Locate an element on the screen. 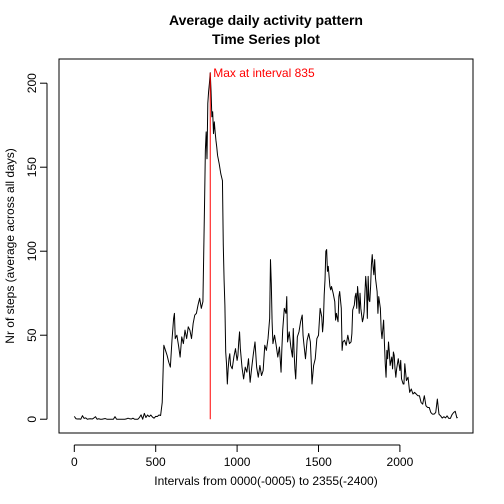 The height and width of the screenshot is (504, 504). y-axis-label: Nr of steps (average across all days) is located at coordinates (10, 245).